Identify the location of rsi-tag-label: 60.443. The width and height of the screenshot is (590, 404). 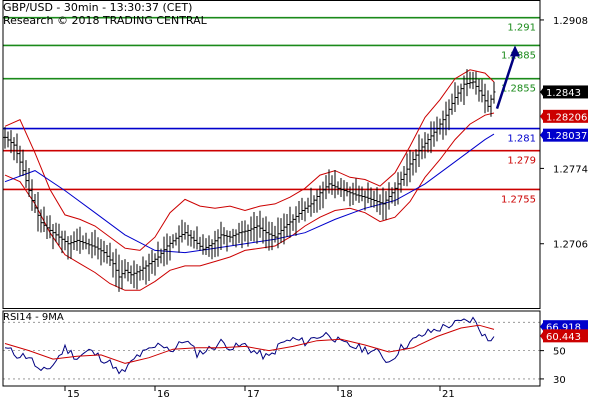
(563, 337).